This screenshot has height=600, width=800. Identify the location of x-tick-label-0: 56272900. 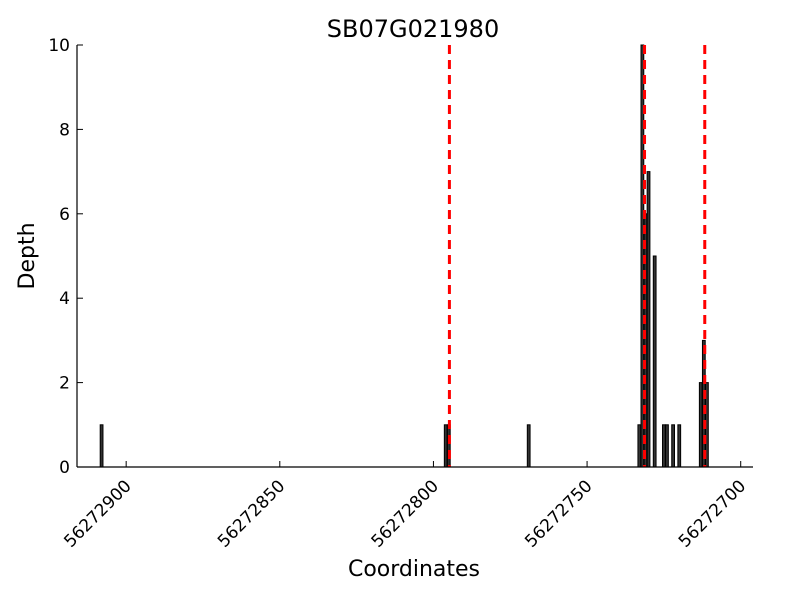
(97, 513).